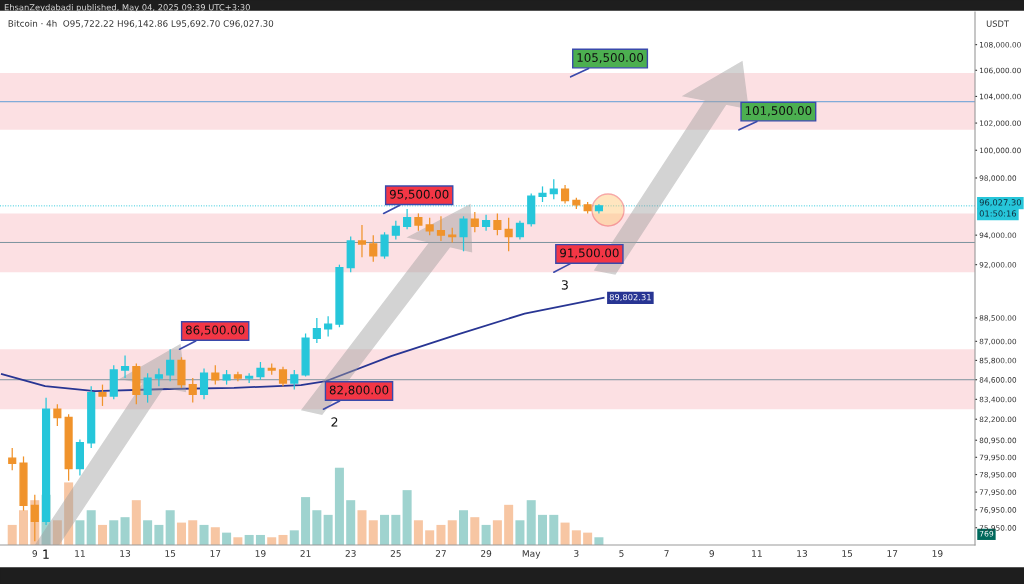 This screenshot has height=584, width=1024. What do you see at coordinates (359, 390) in the screenshot?
I see `annotation: 82,800.00` at bounding box center [359, 390].